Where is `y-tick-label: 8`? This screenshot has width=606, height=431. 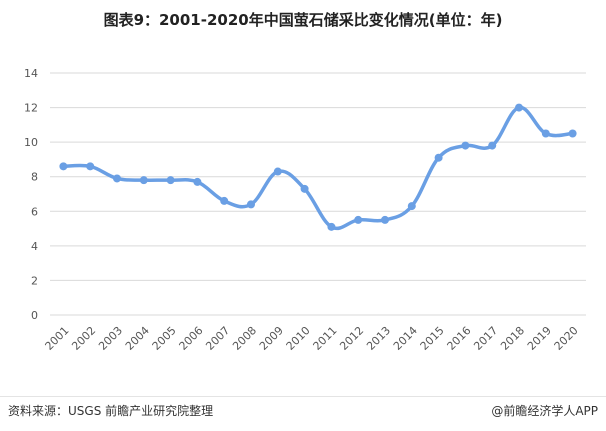 y-tick-label: 8 is located at coordinates (34, 177).